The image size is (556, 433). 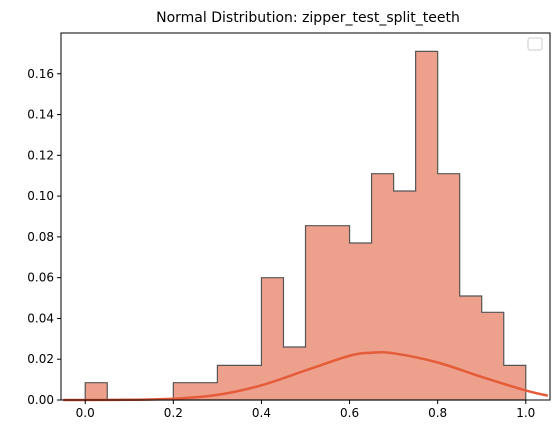 What do you see at coordinates (40, 115) in the screenshot?
I see `y-tick-label: 0.14` at bounding box center [40, 115].